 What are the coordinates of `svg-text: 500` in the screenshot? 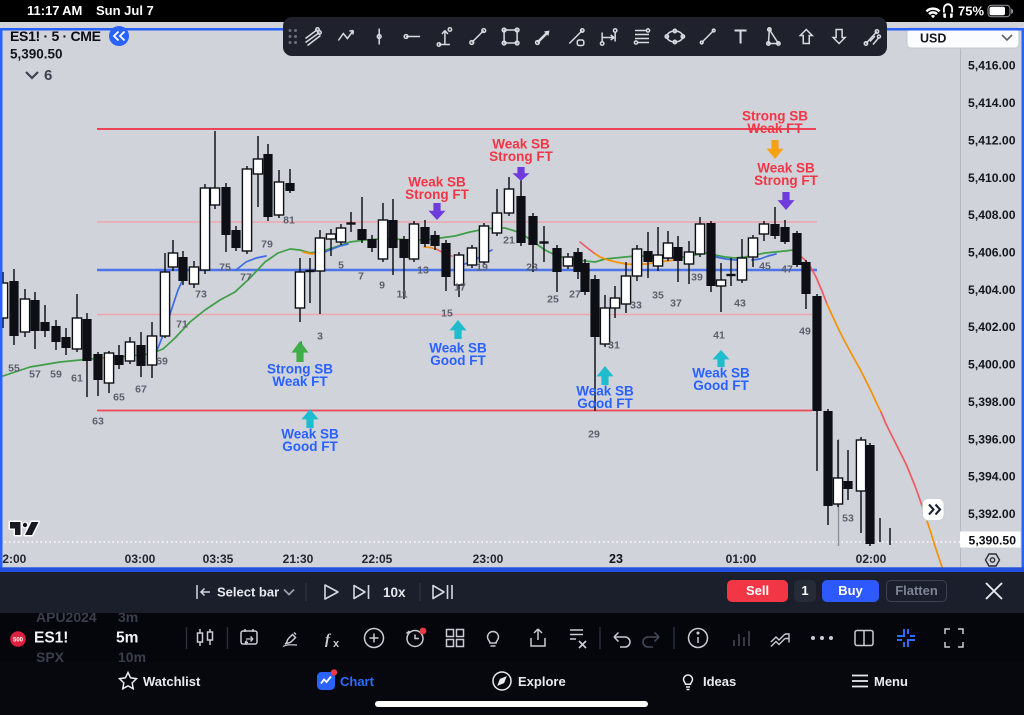 It's located at (18, 640).